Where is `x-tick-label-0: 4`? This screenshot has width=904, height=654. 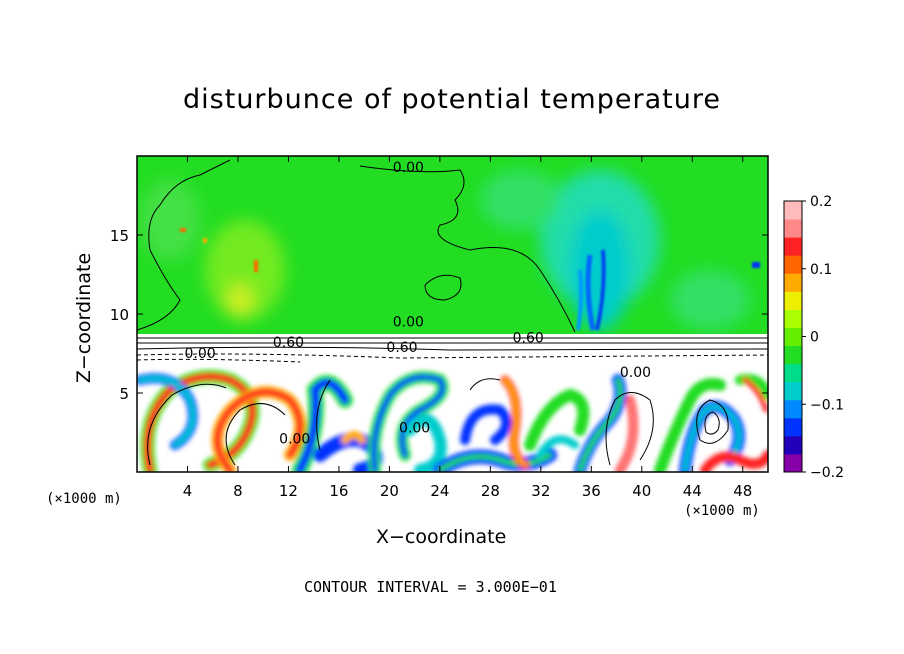
x-tick-label-0: 4 is located at coordinates (188, 491).